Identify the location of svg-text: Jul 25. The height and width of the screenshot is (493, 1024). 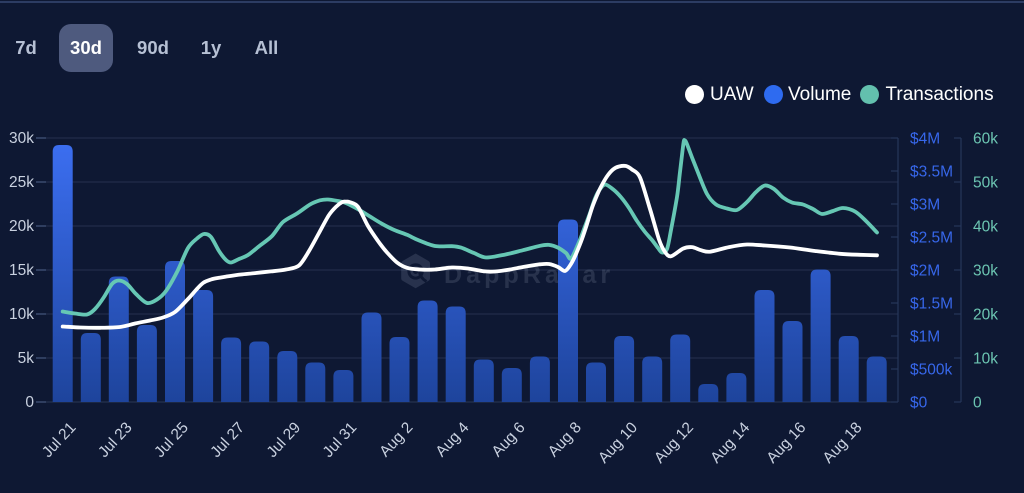
(171, 440).